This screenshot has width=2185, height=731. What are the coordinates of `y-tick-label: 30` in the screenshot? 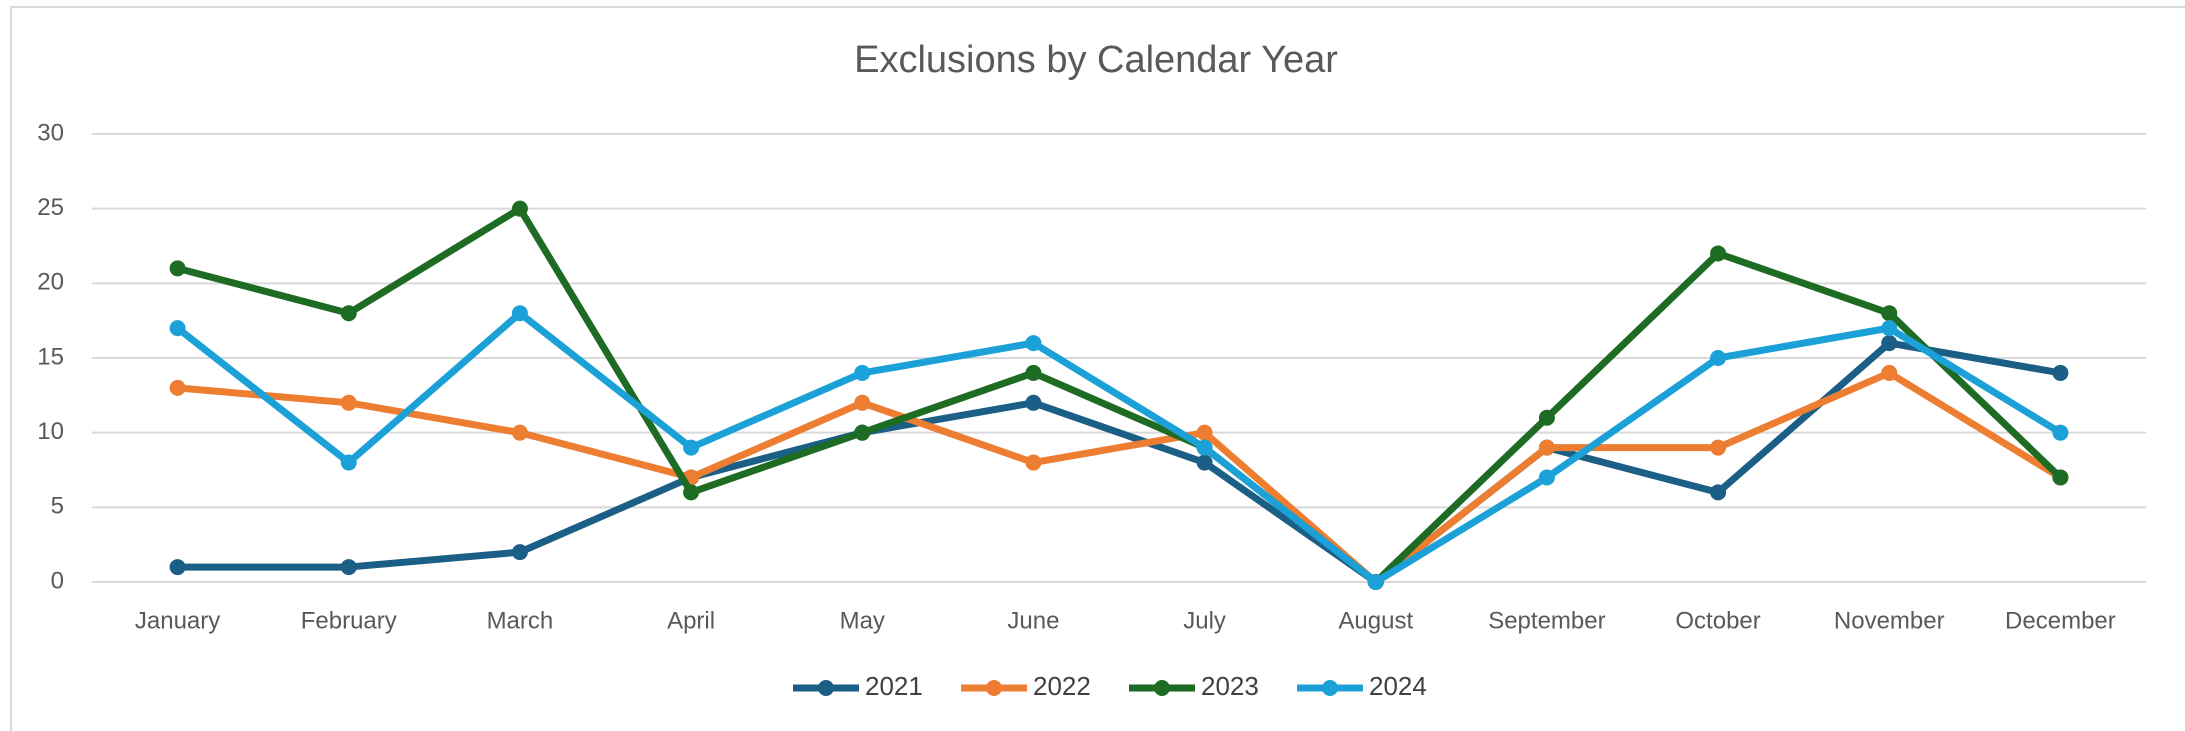 It's located at (50, 132).